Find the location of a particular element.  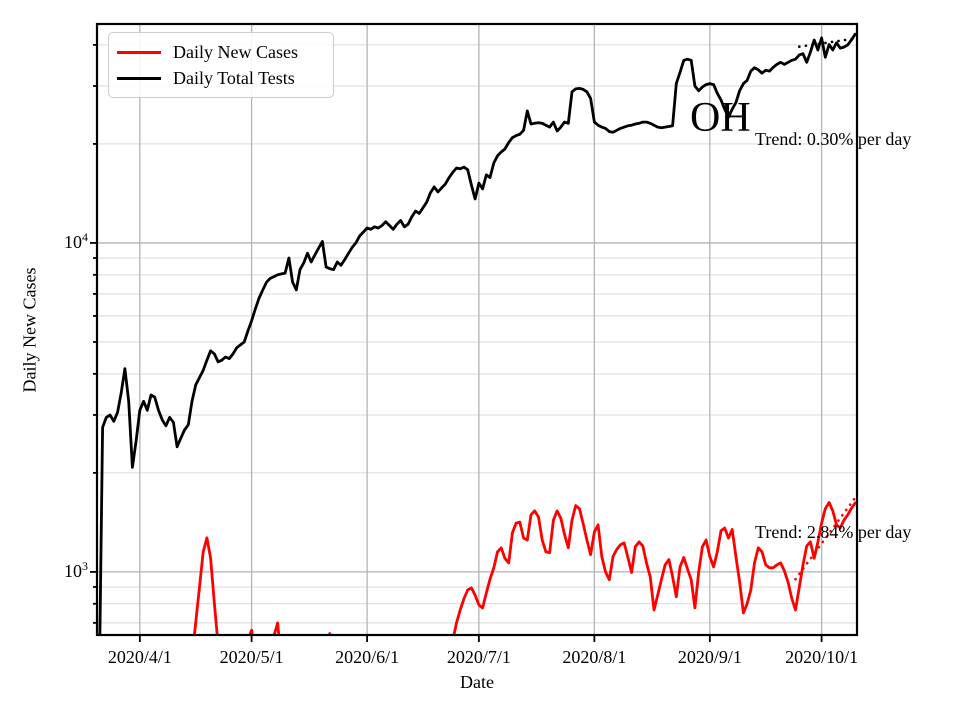

x-tick-label: 2020/5/1 is located at coordinates (252, 657).